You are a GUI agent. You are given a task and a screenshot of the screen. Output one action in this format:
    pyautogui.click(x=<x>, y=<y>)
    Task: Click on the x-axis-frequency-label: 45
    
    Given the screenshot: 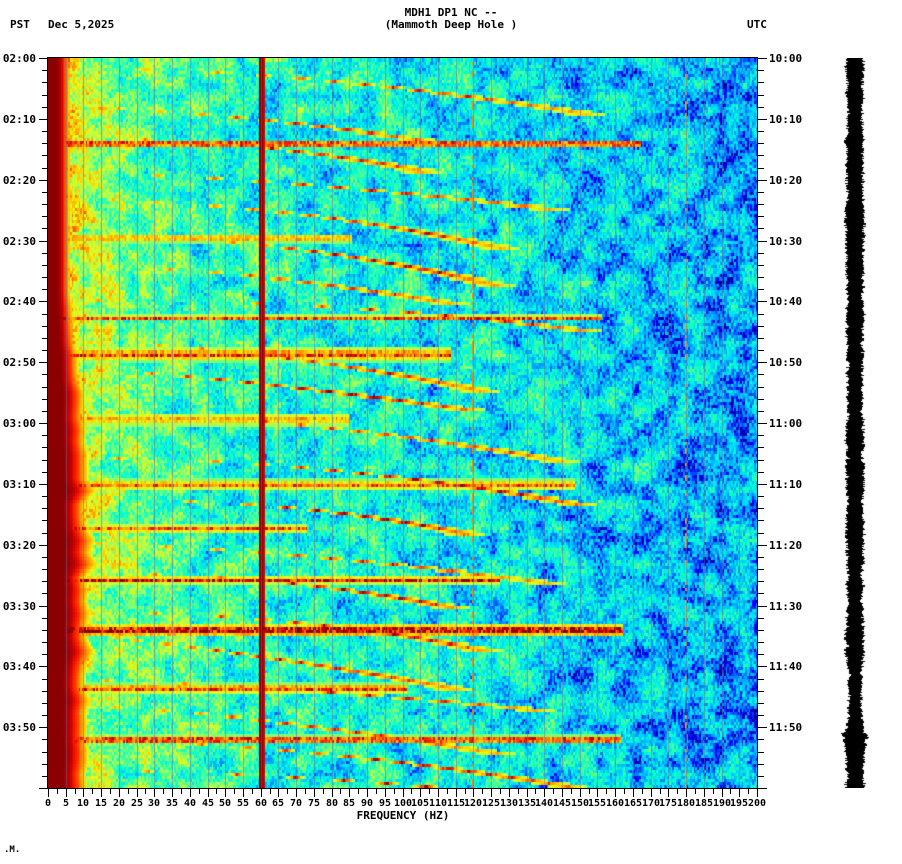 What is the action you would take?
    pyautogui.click(x=208, y=803)
    